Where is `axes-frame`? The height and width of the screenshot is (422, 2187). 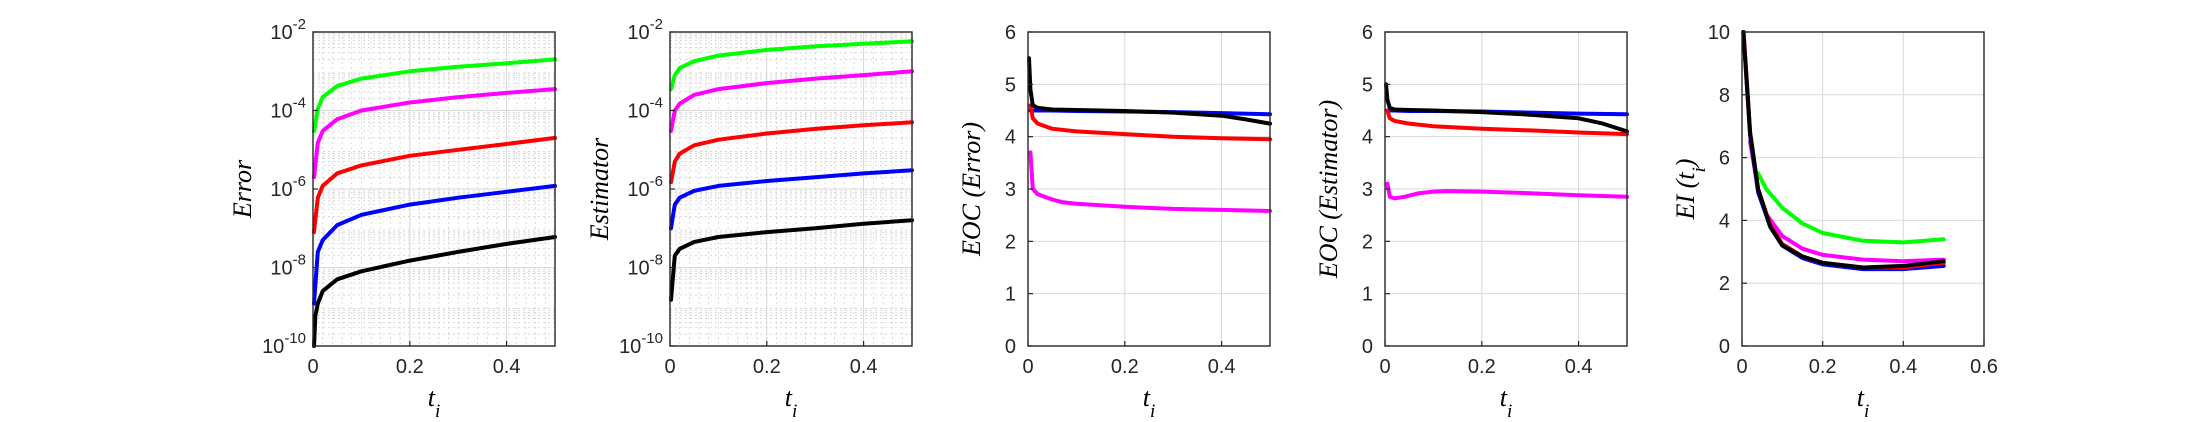
axes-frame is located at coordinates (1863, 189).